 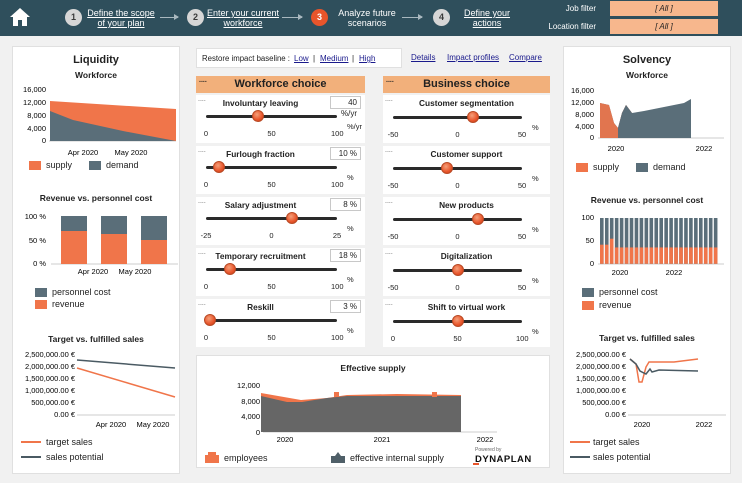 I want to click on x-tick: May 2020, so click(x=131, y=152).